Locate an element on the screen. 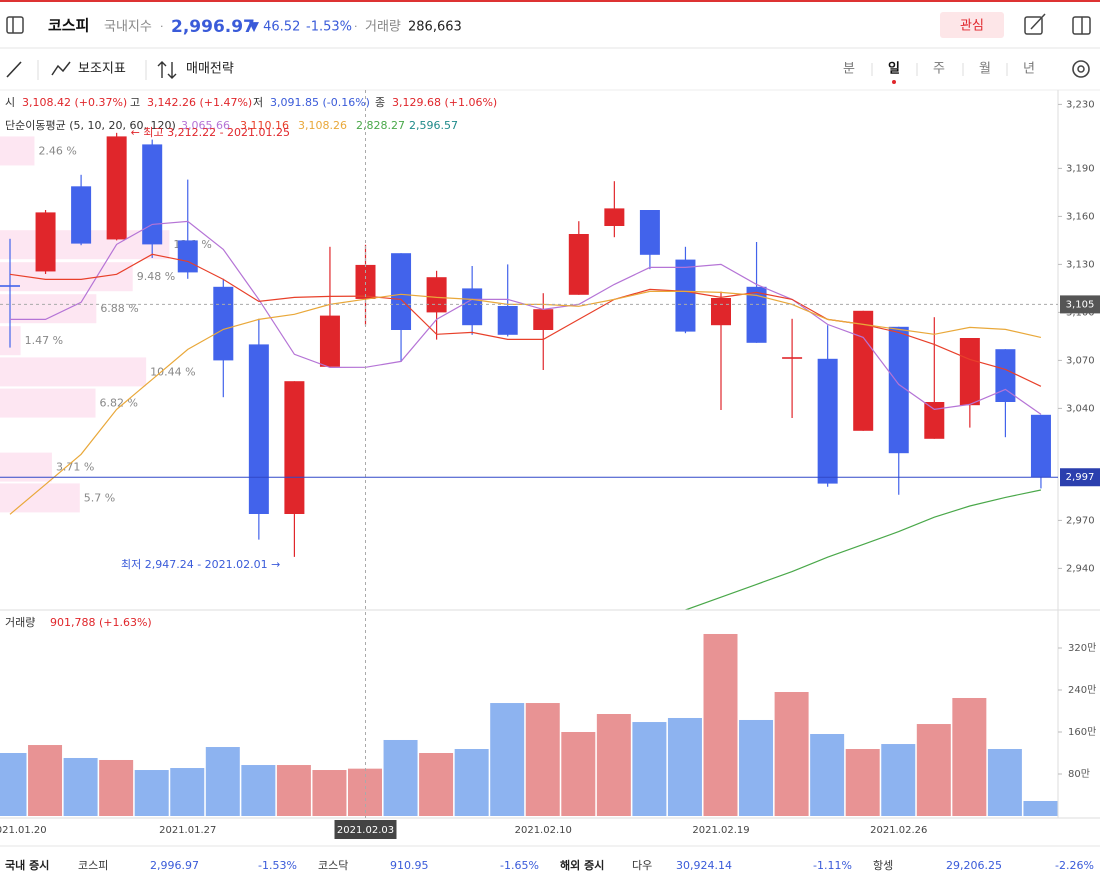 This screenshot has width=1100, height=882. x-tick-label: 2021.02.03 is located at coordinates (365, 830).